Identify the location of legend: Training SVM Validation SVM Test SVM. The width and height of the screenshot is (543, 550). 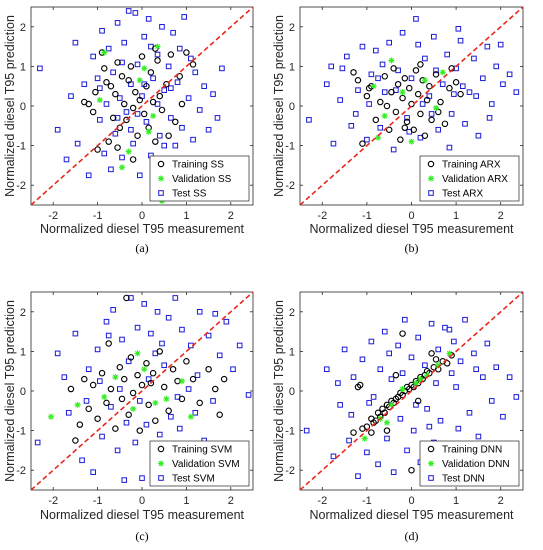
(199, 463).